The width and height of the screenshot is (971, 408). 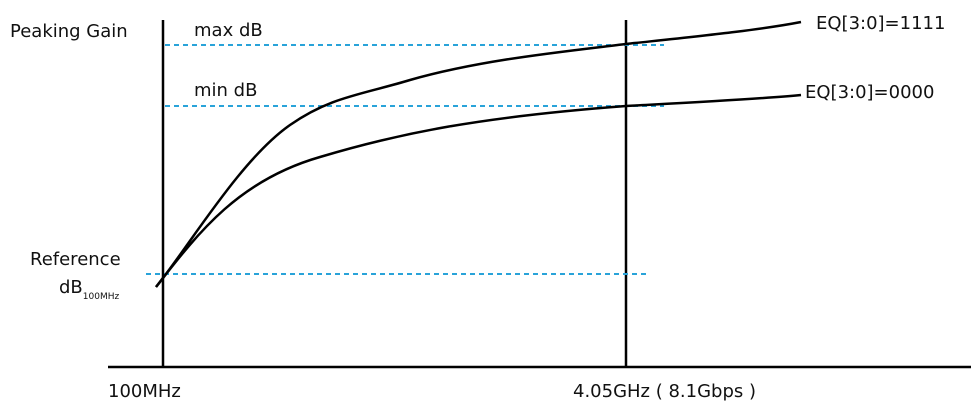 What do you see at coordinates (225, 90) in the screenshot?
I see `min-db-label: min dB` at bounding box center [225, 90].